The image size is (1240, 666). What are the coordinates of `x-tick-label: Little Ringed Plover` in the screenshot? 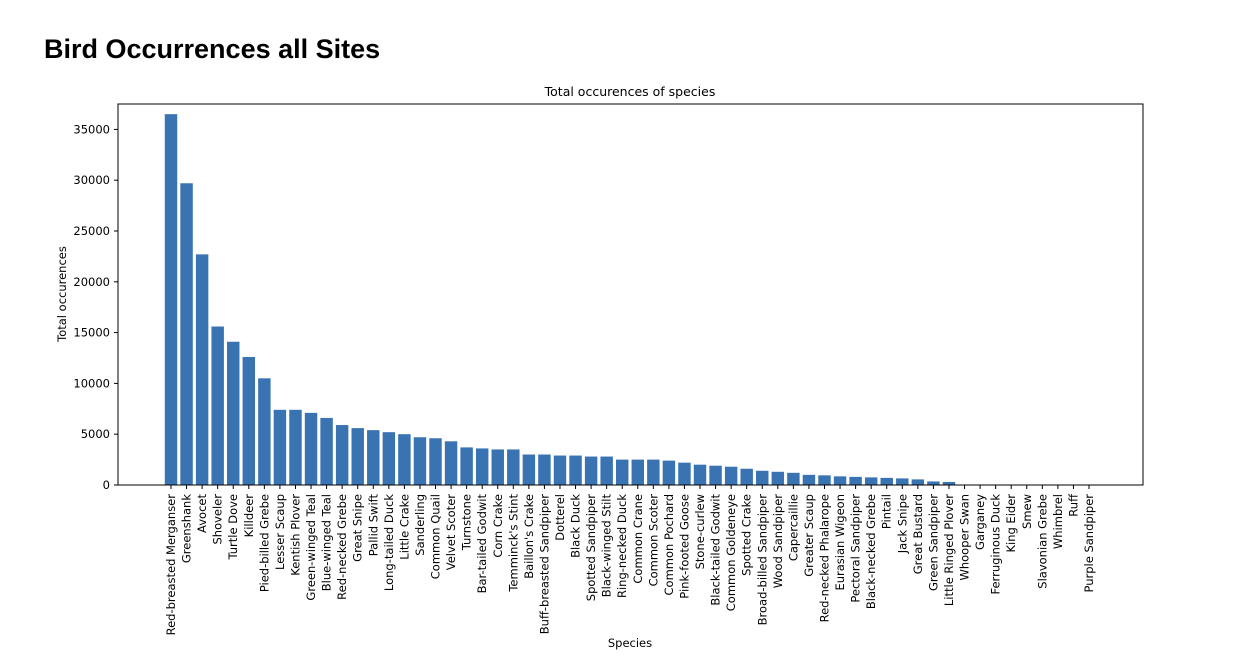 It's located at (949, 550).